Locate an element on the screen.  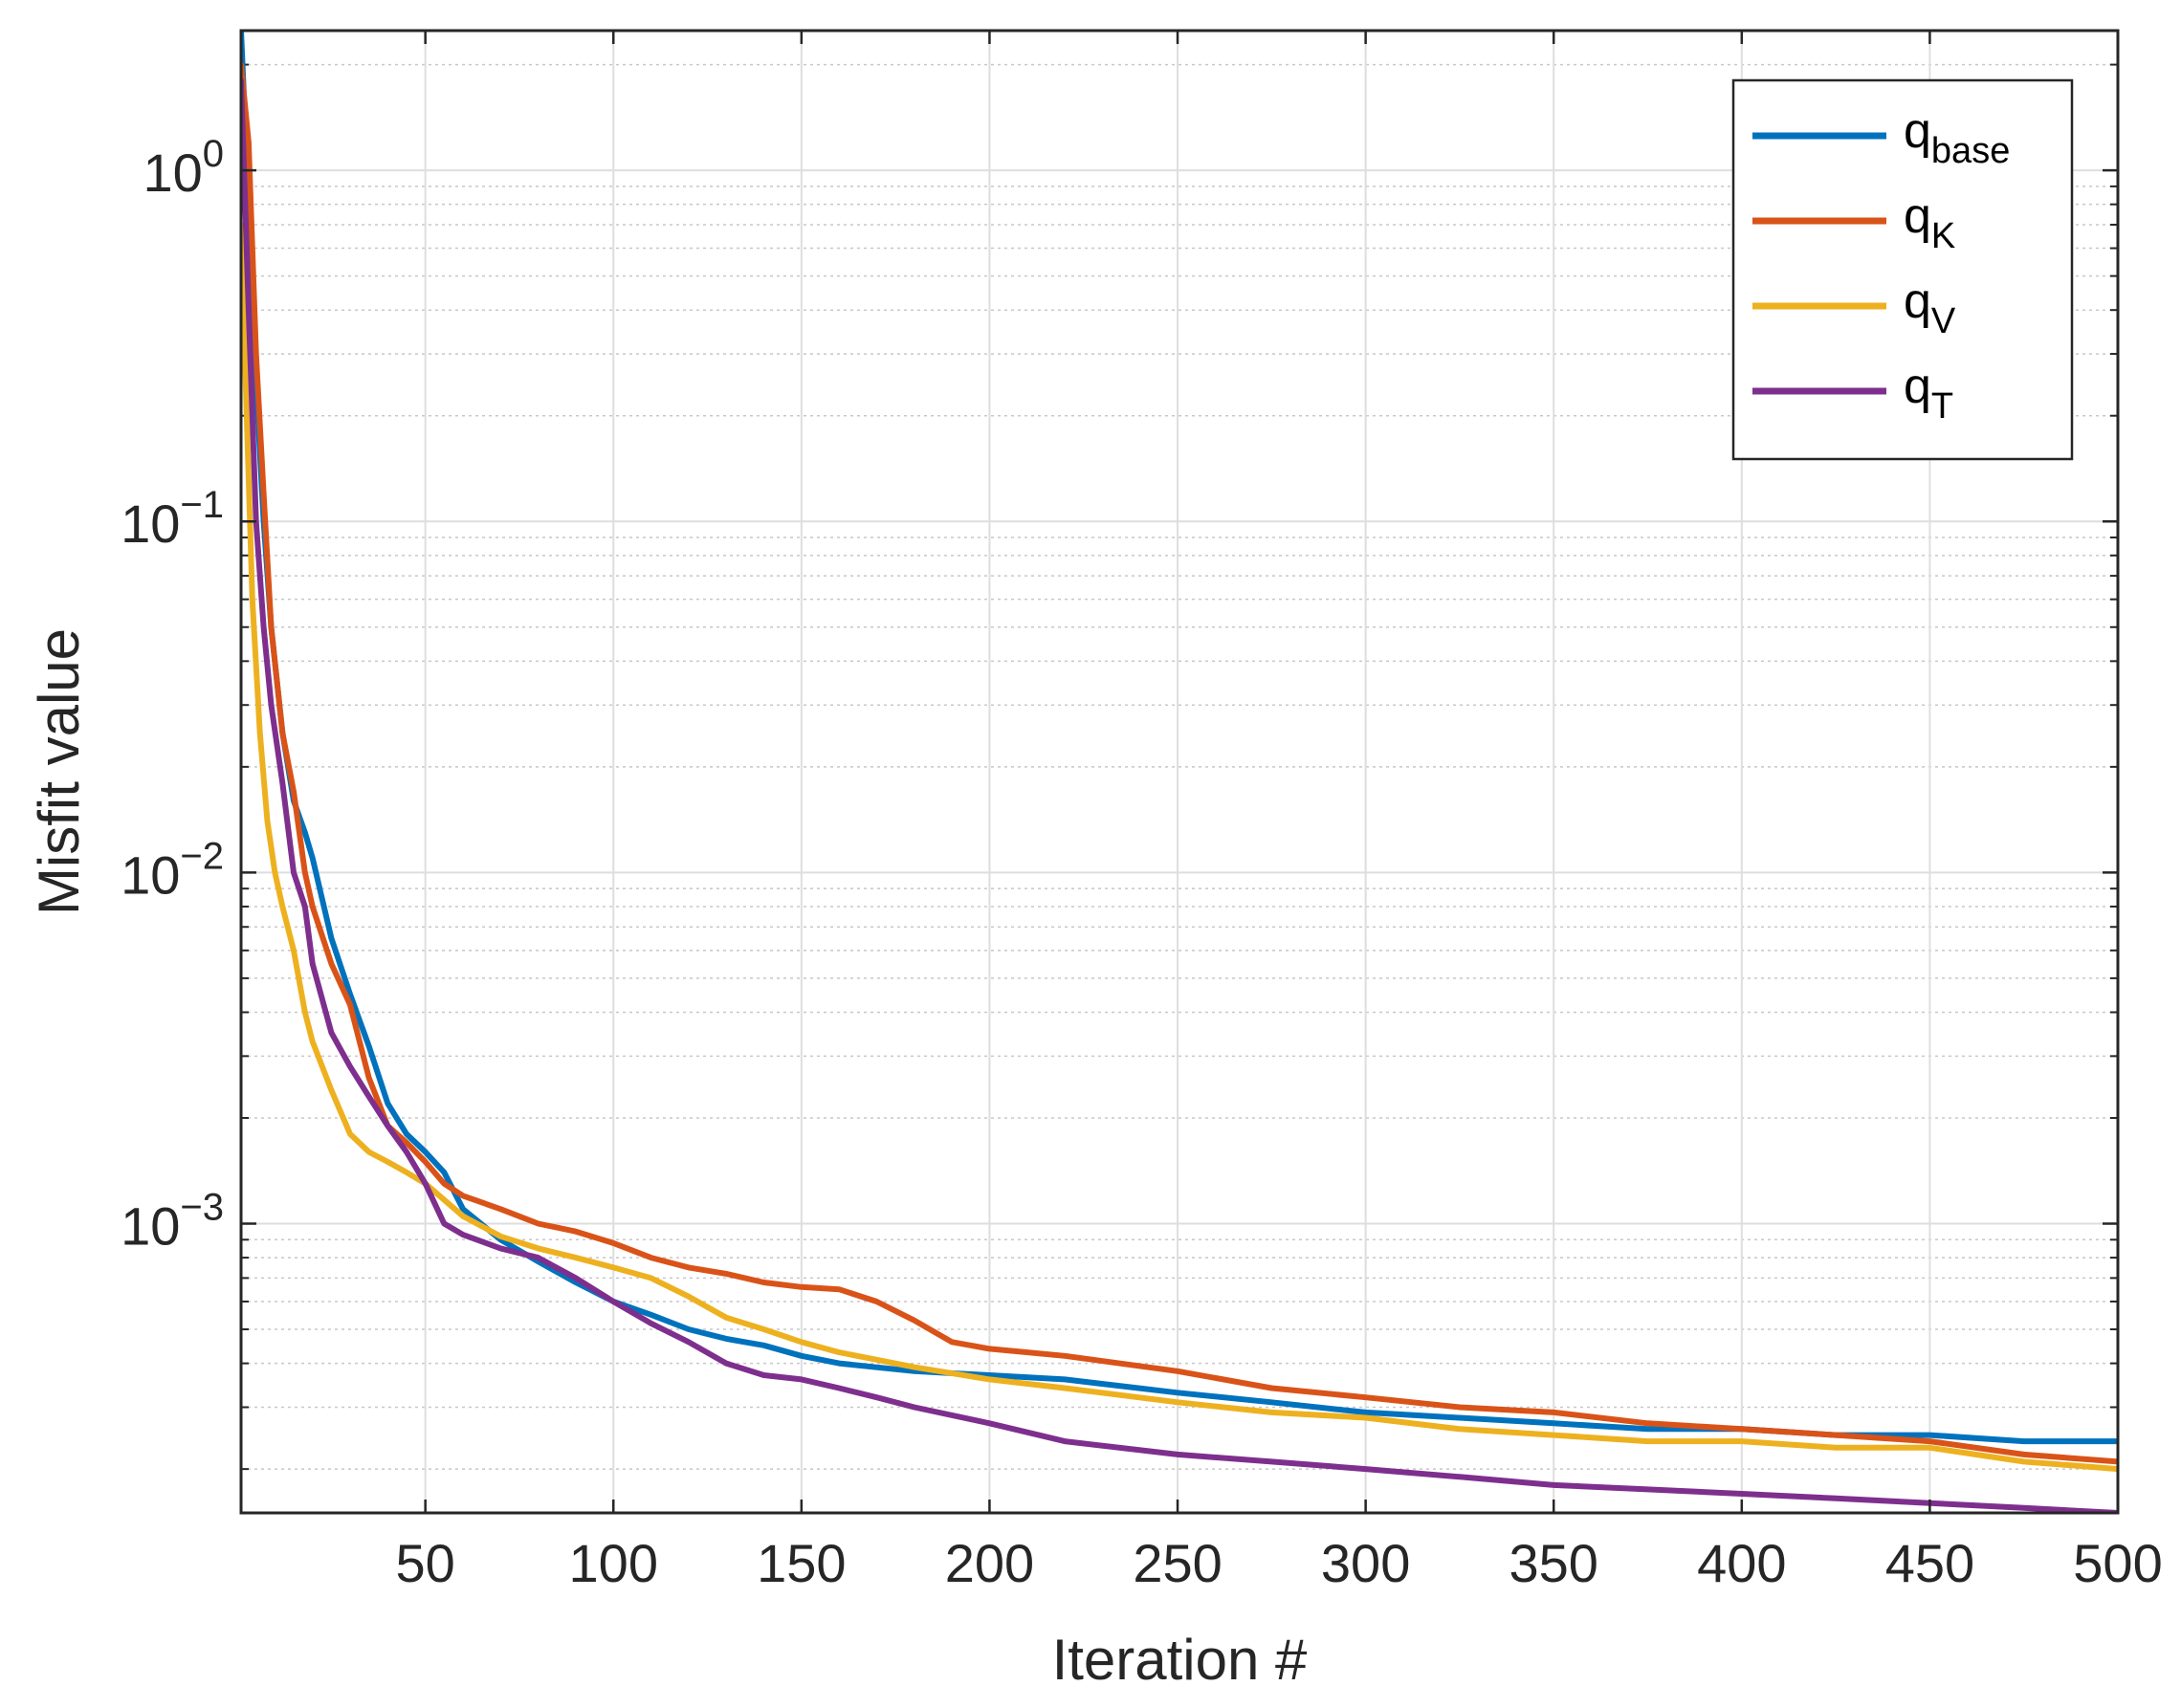
x-tick-label: 500 is located at coordinates (2117, 1563).